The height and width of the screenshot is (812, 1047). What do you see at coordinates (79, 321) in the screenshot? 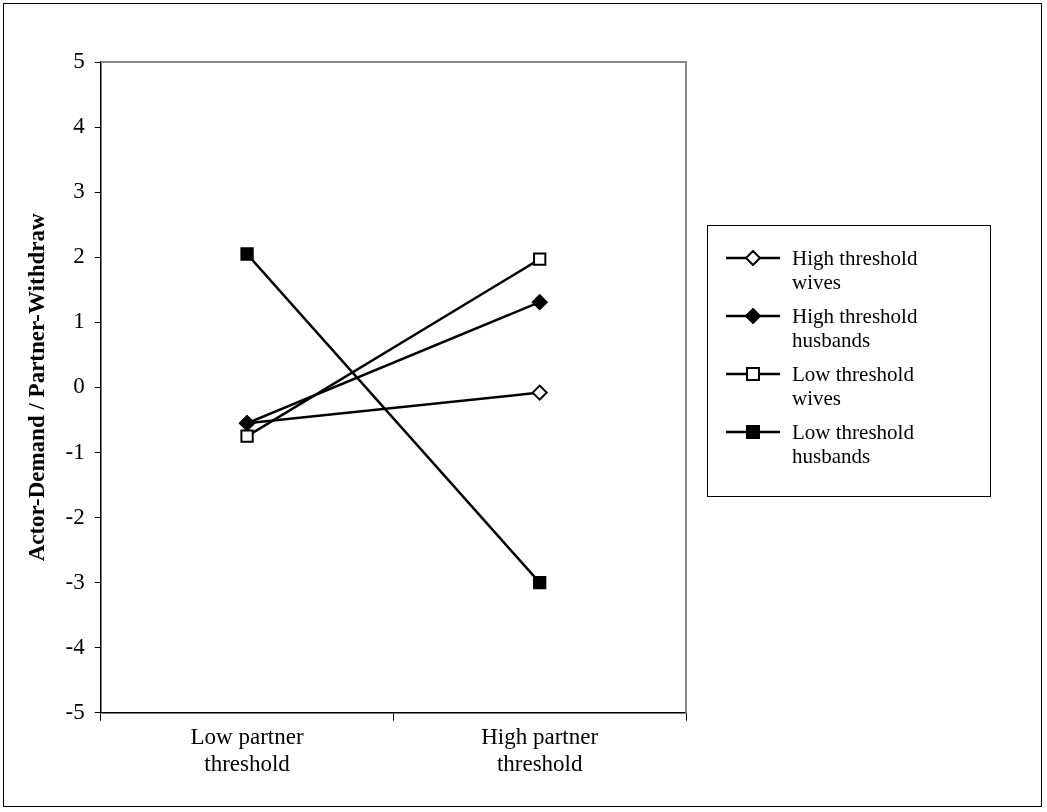
I see `y-tick-label: 1` at bounding box center [79, 321].